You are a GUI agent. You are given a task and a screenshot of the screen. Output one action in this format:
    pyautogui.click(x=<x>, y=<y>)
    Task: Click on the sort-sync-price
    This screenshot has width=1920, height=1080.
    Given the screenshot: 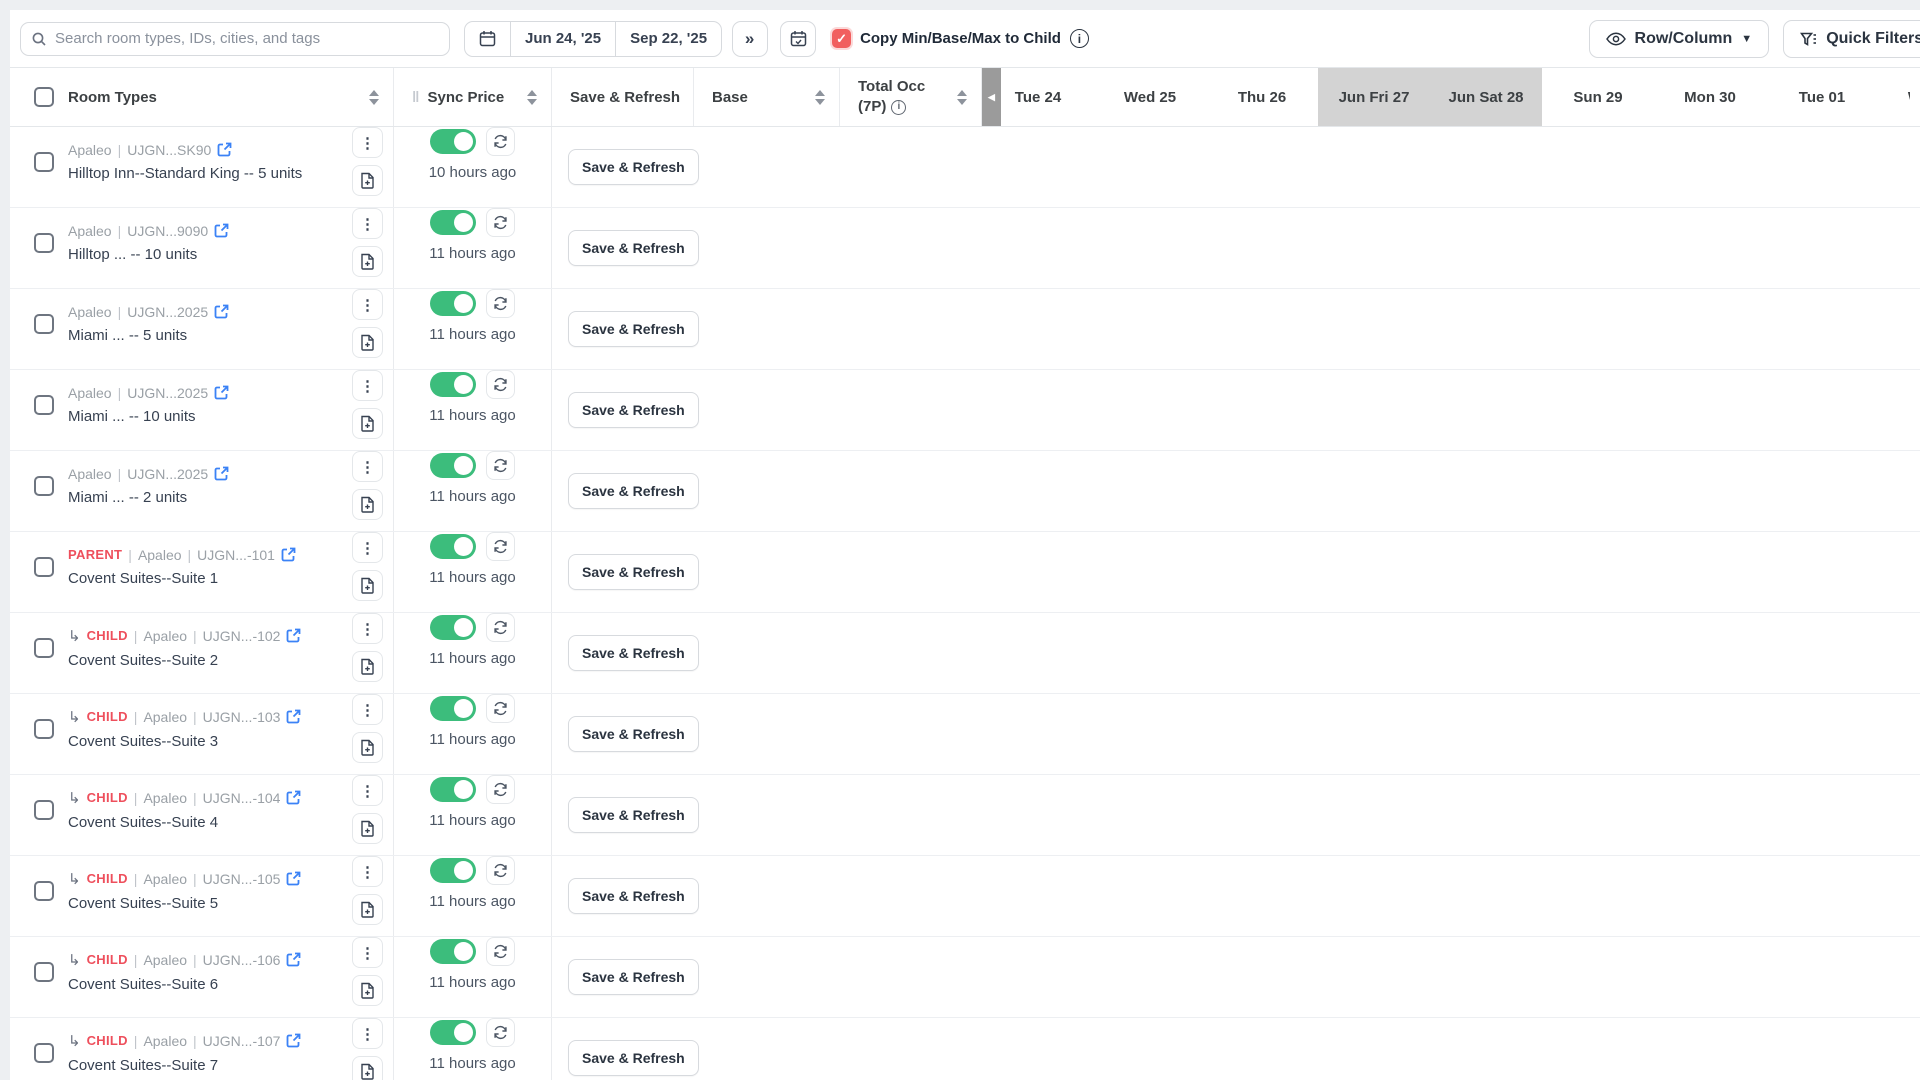 What is the action you would take?
    pyautogui.click(x=532, y=97)
    